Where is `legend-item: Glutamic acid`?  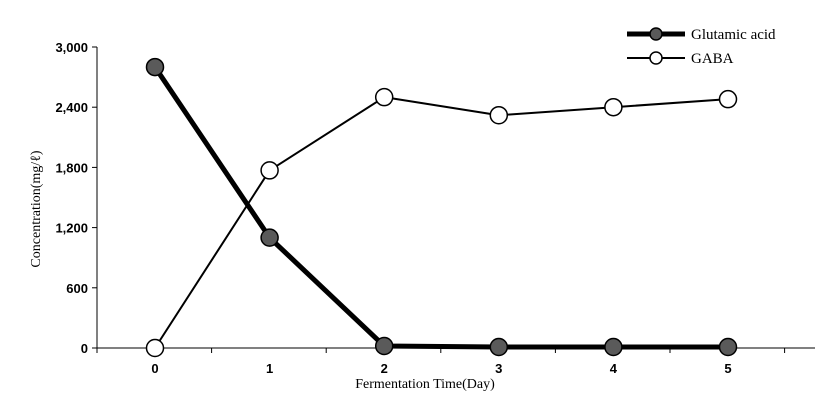
legend-item: Glutamic acid is located at coordinates (701, 35).